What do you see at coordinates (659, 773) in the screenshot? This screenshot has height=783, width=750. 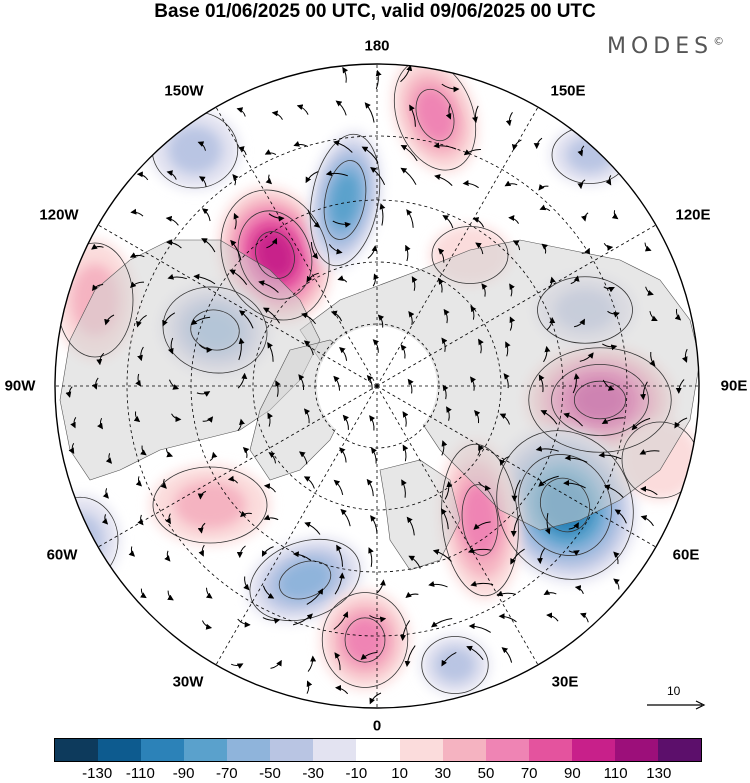 I see `colorbar-label: 130` at bounding box center [659, 773].